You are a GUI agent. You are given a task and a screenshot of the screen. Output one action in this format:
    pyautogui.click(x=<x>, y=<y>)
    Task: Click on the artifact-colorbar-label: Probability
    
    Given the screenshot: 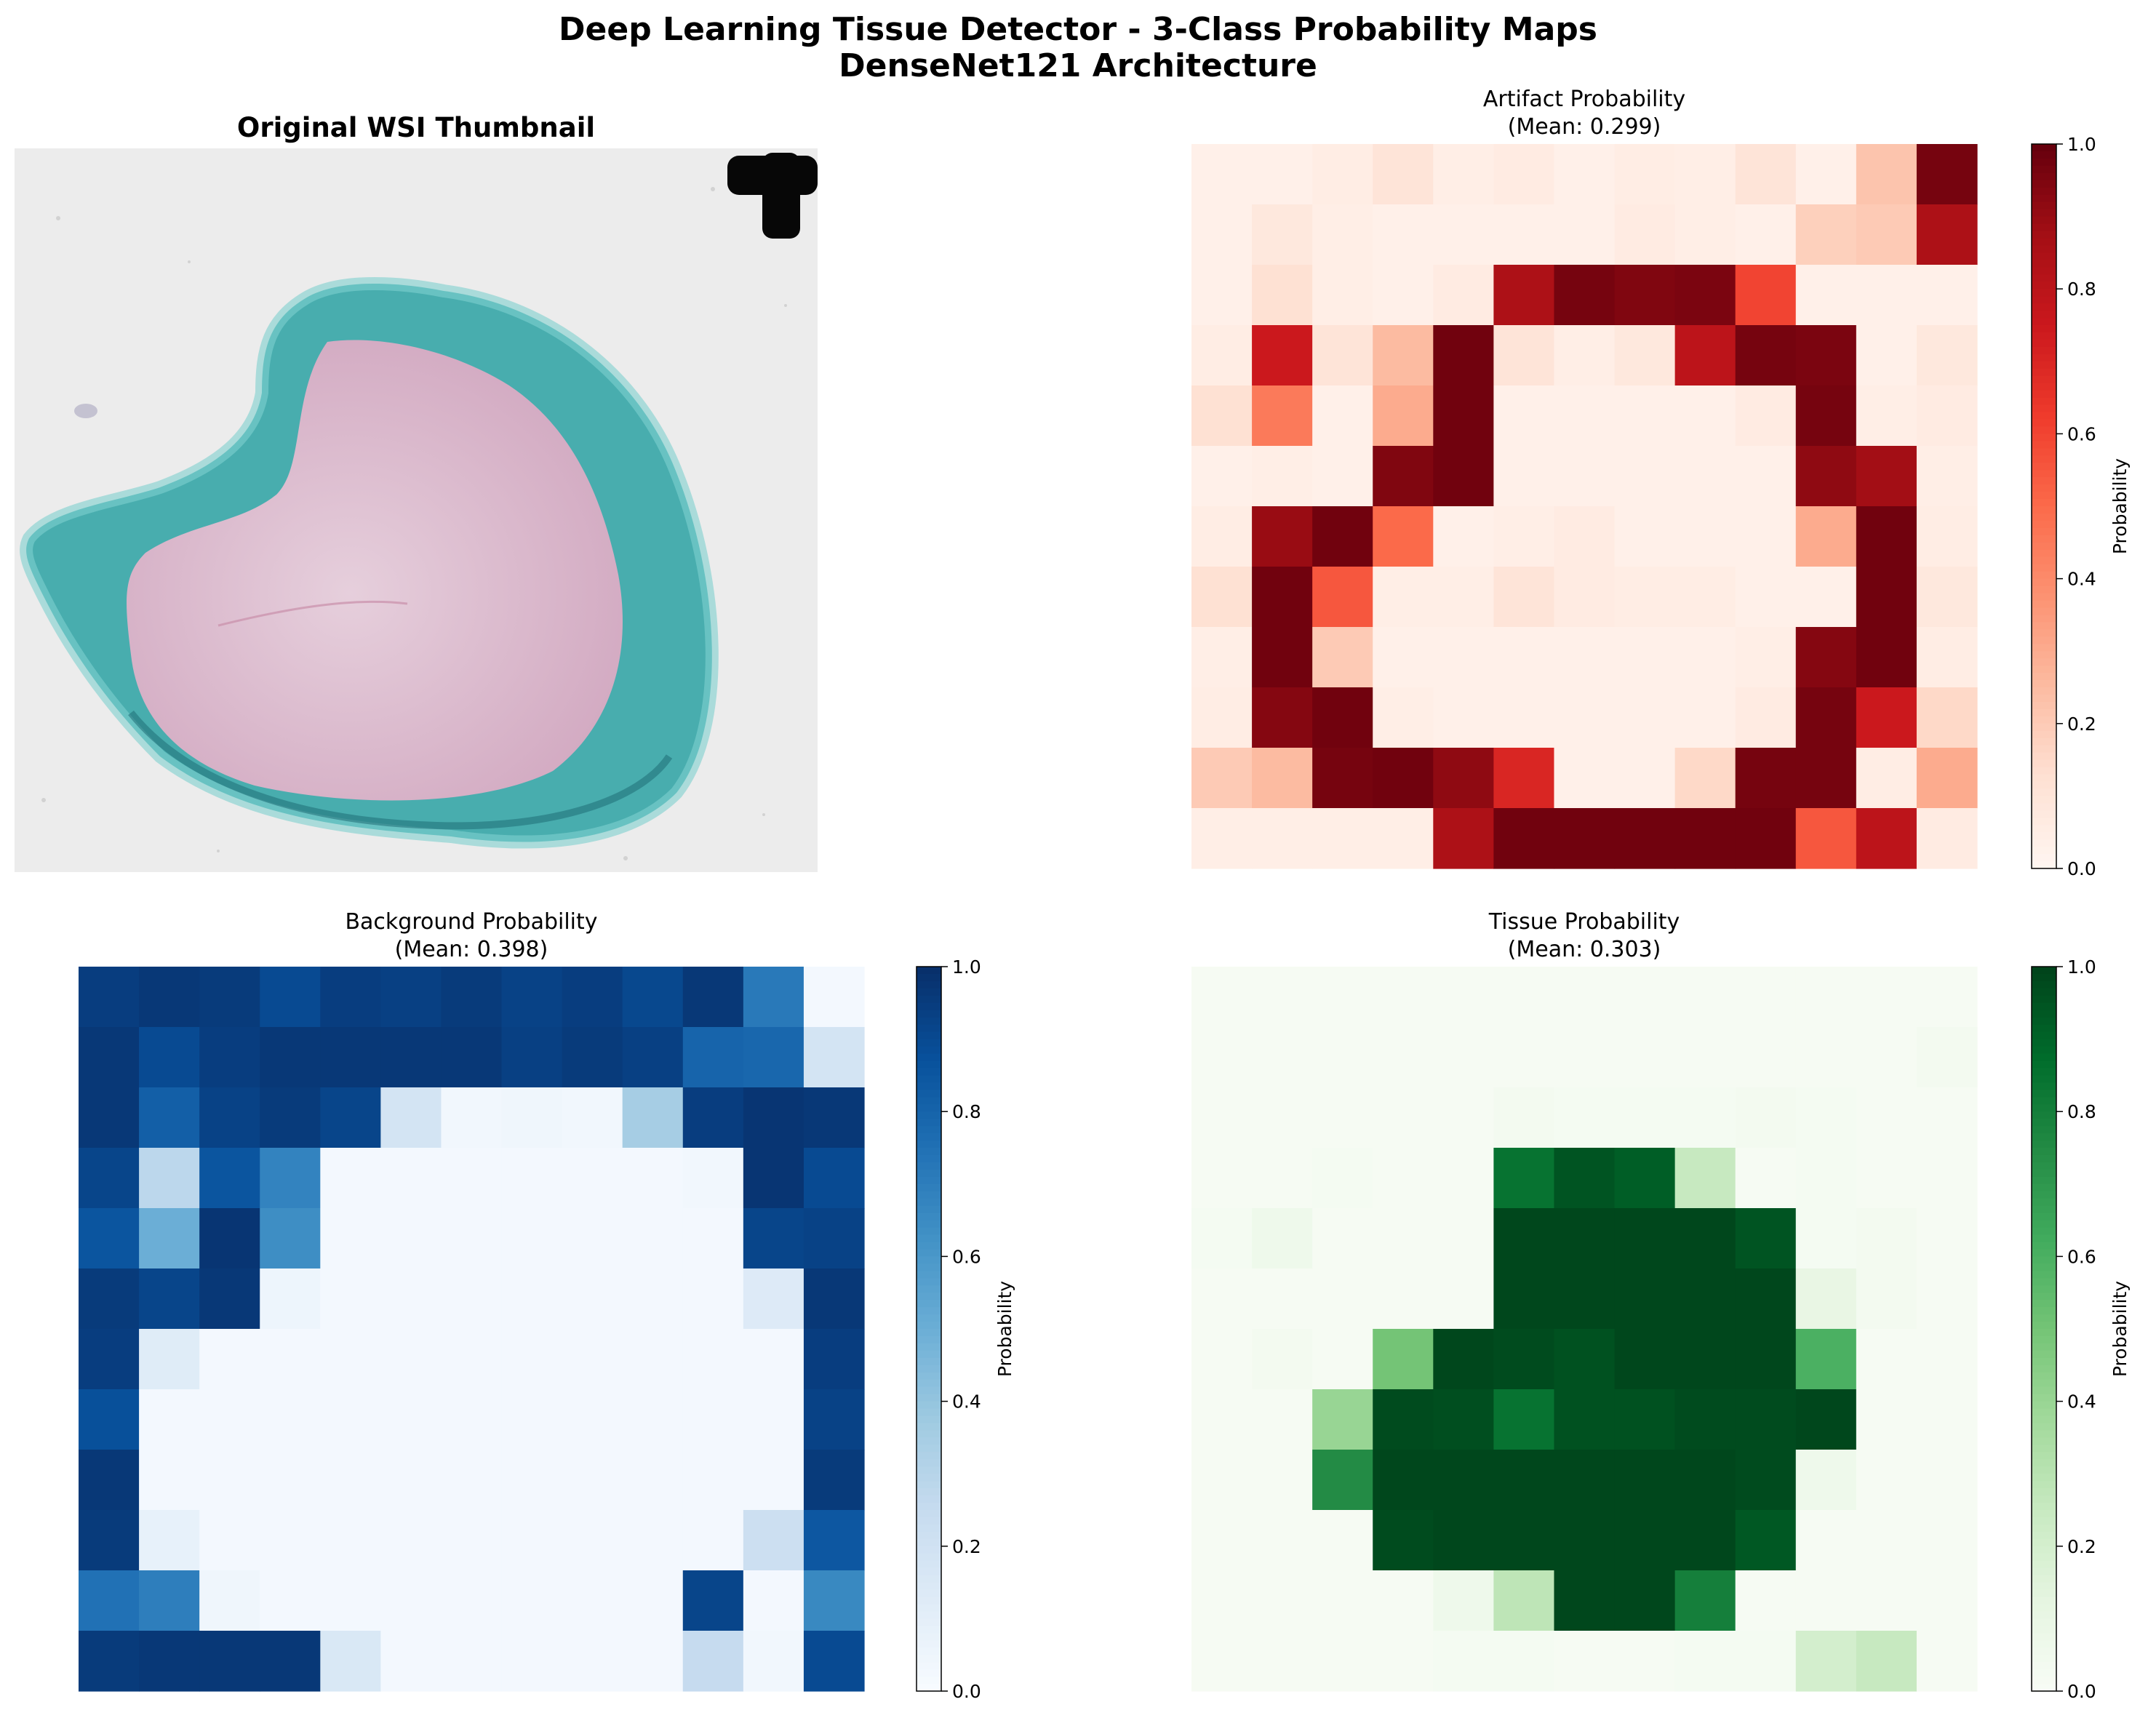 What is the action you would take?
    pyautogui.click(x=2120, y=506)
    